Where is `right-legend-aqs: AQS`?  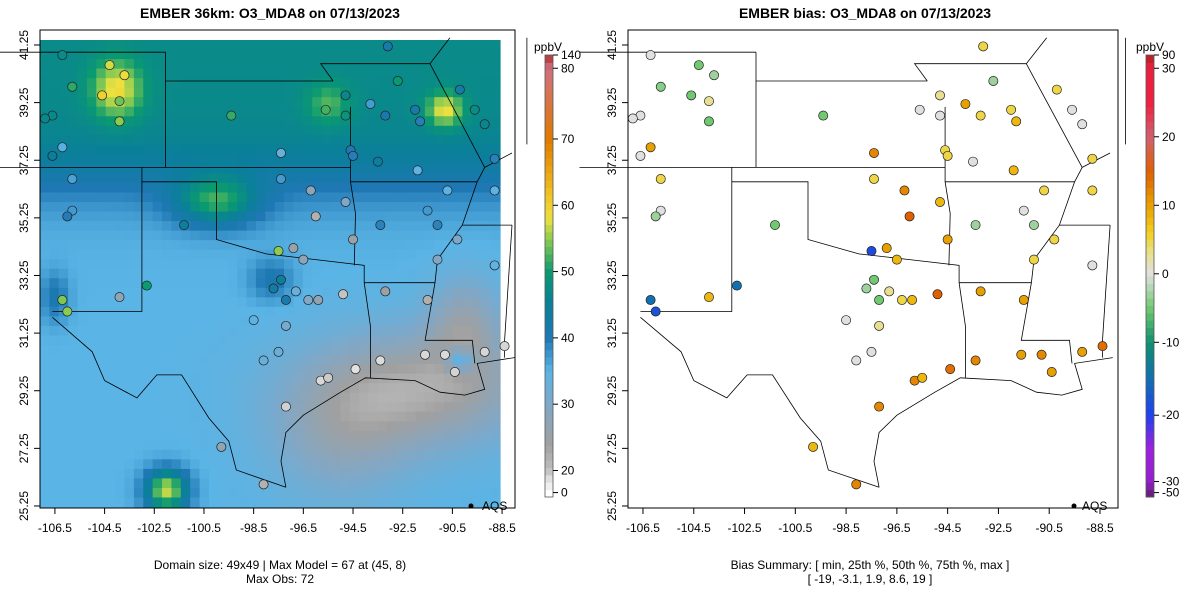 right-legend-aqs: AQS is located at coordinates (1094, 506).